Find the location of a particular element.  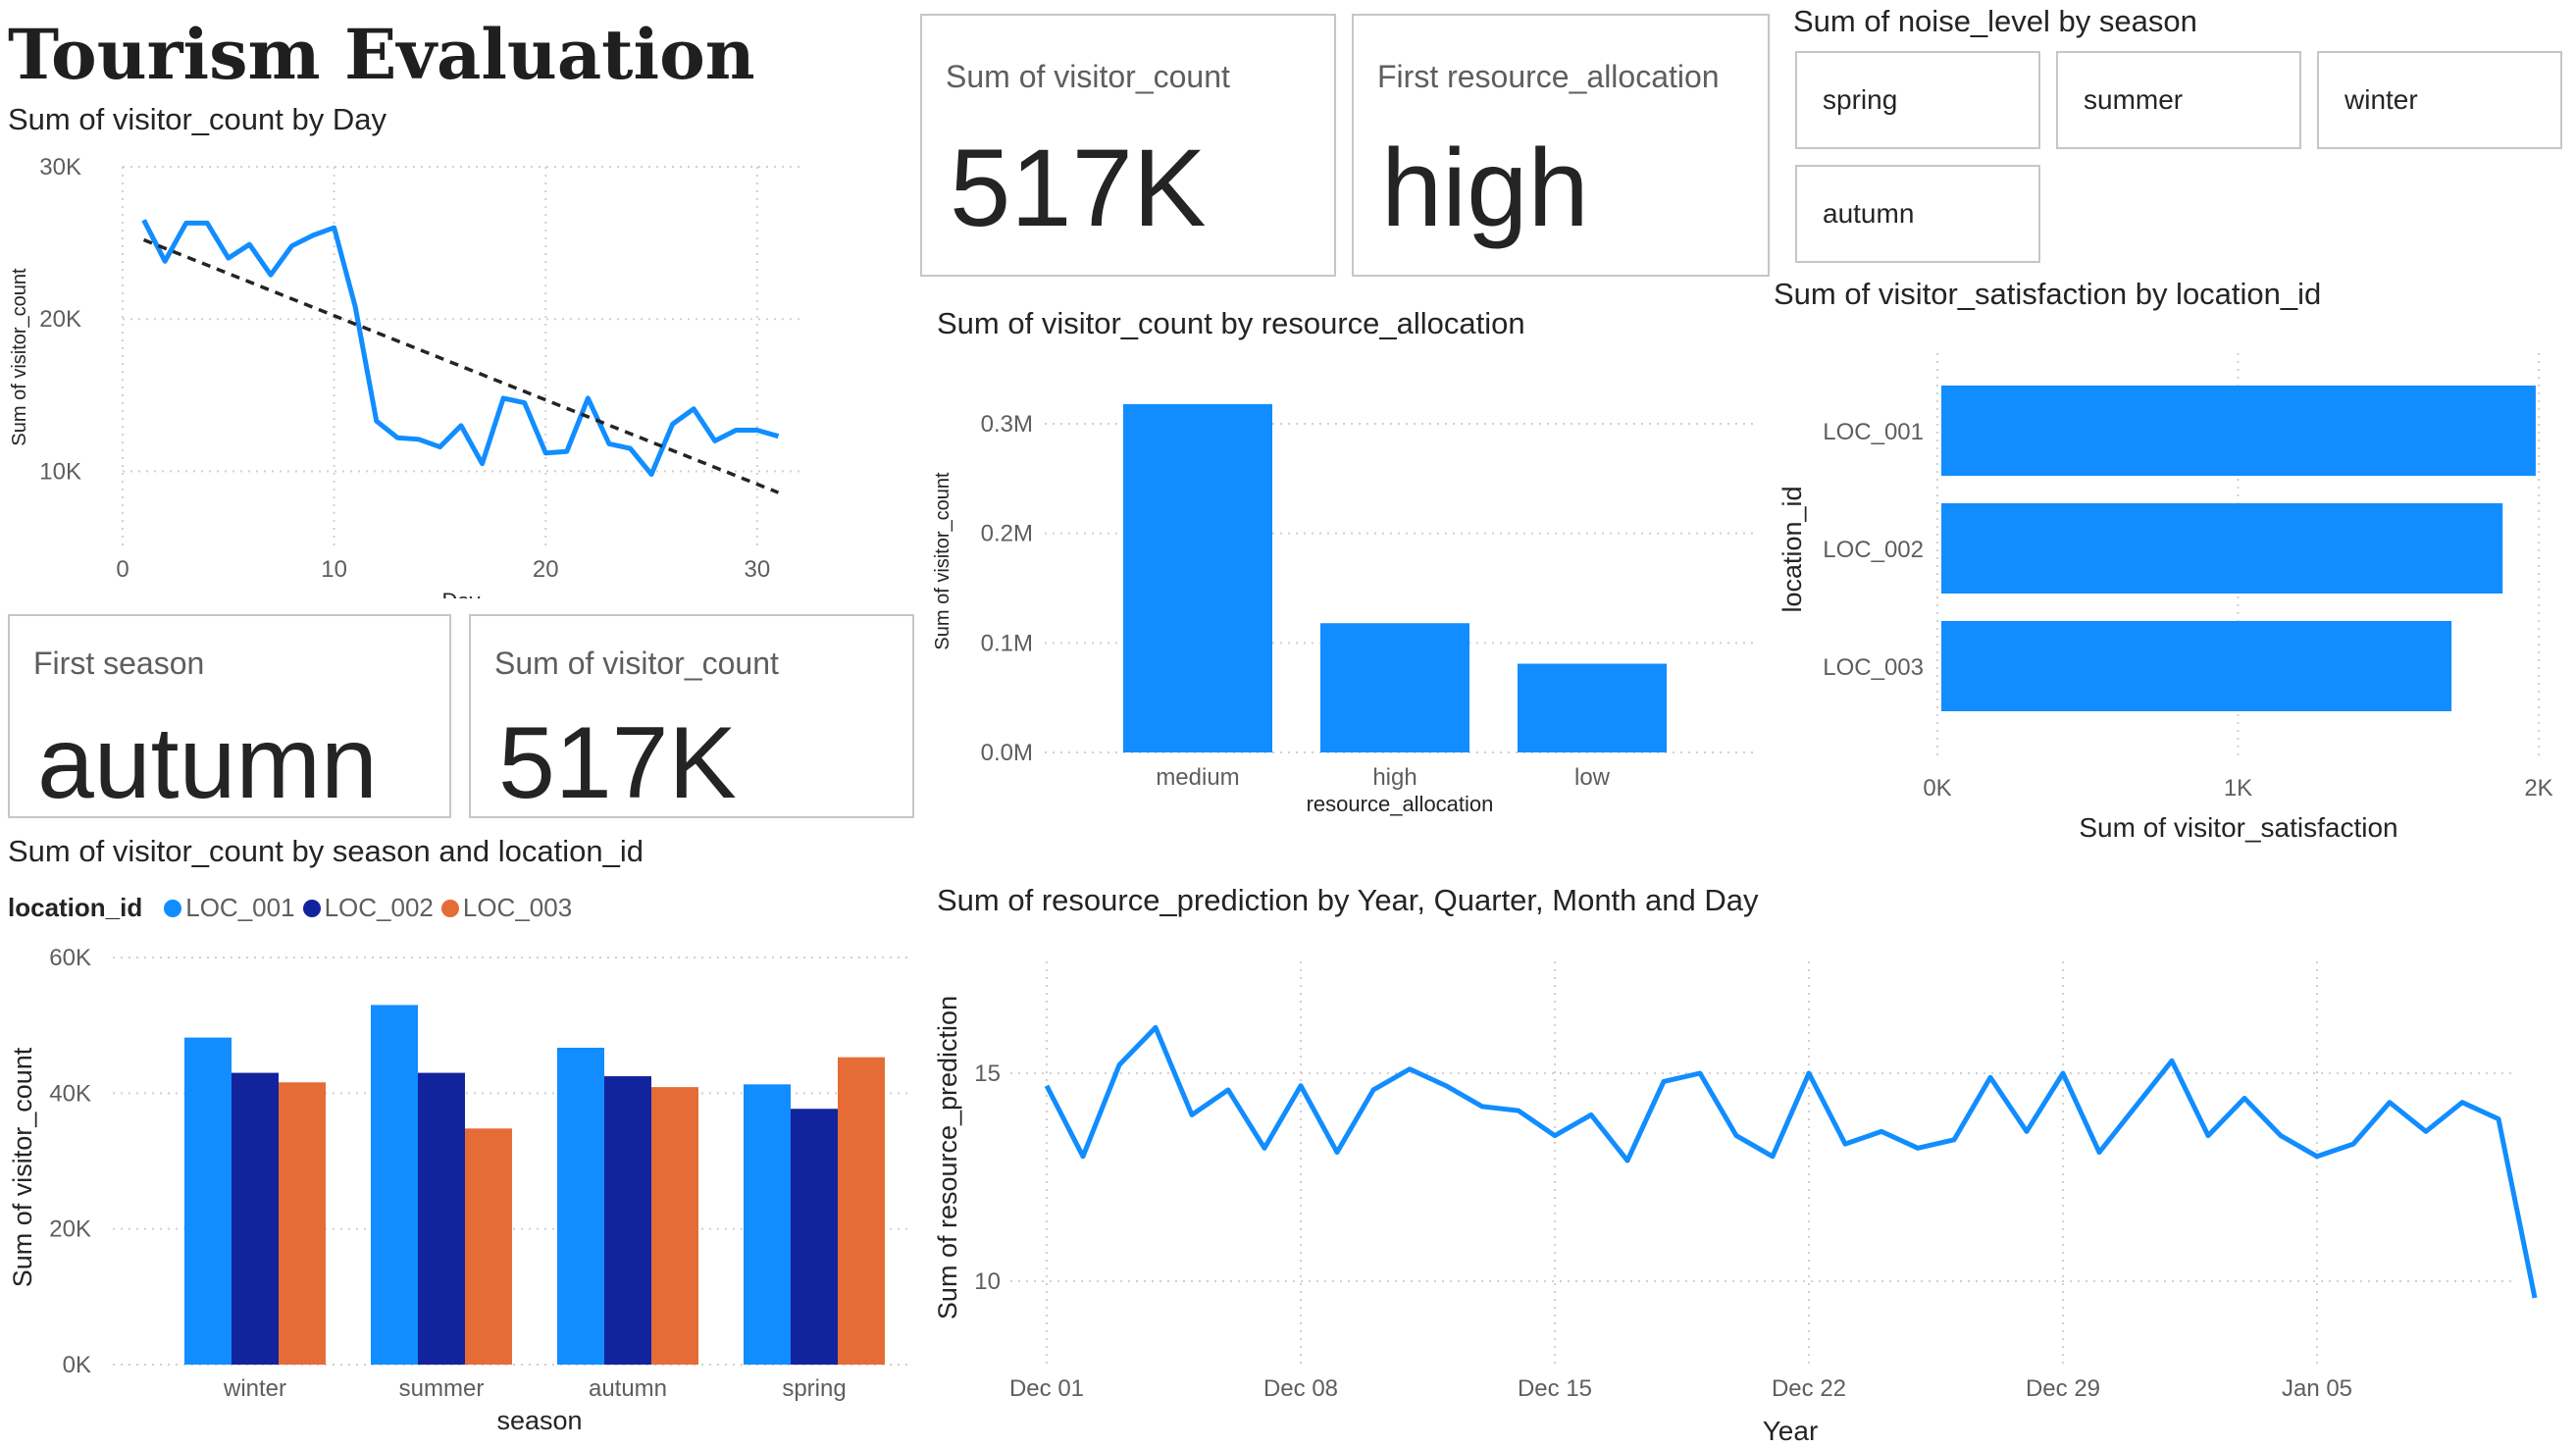

x-tick-label: spring is located at coordinates (814, 1389).